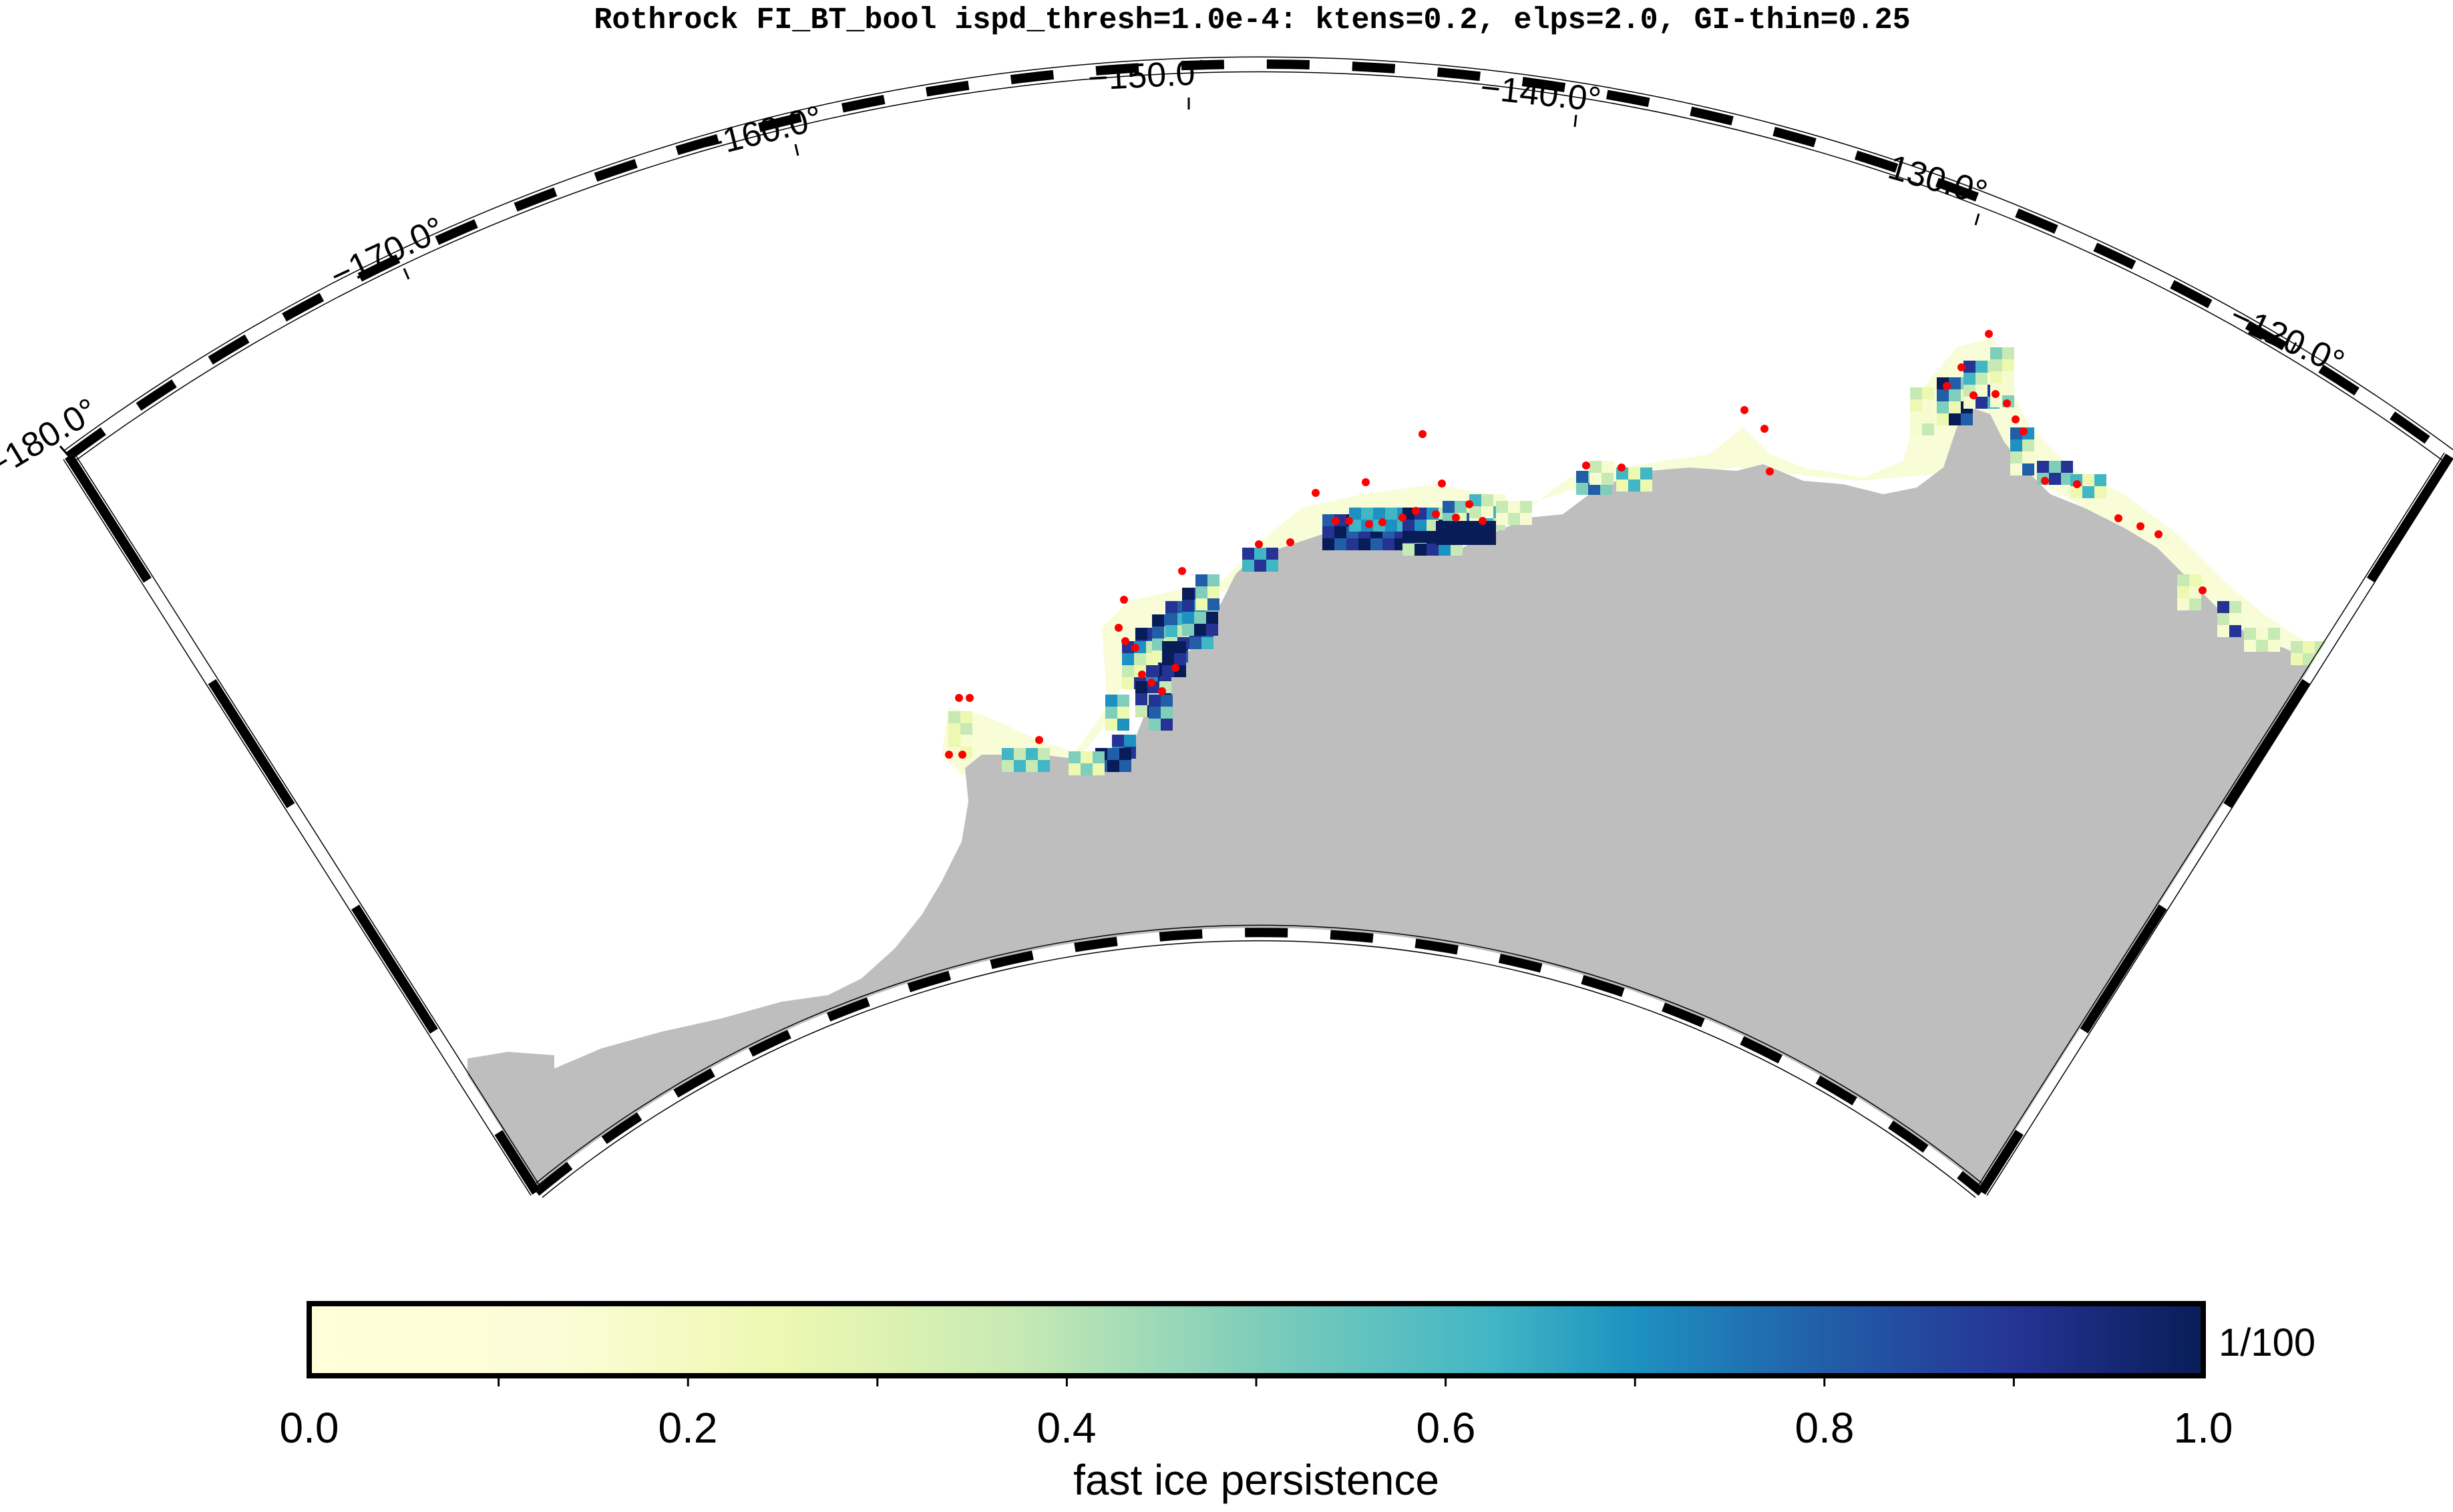  I want to click on frame-right-edge-black, so click(2215, 824).